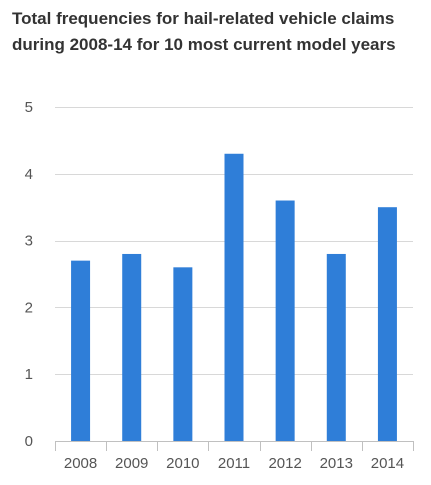 The image size is (431, 485). I want to click on y-axis-tick-labels: 0 1 2 3 4 5, so click(29, 274).